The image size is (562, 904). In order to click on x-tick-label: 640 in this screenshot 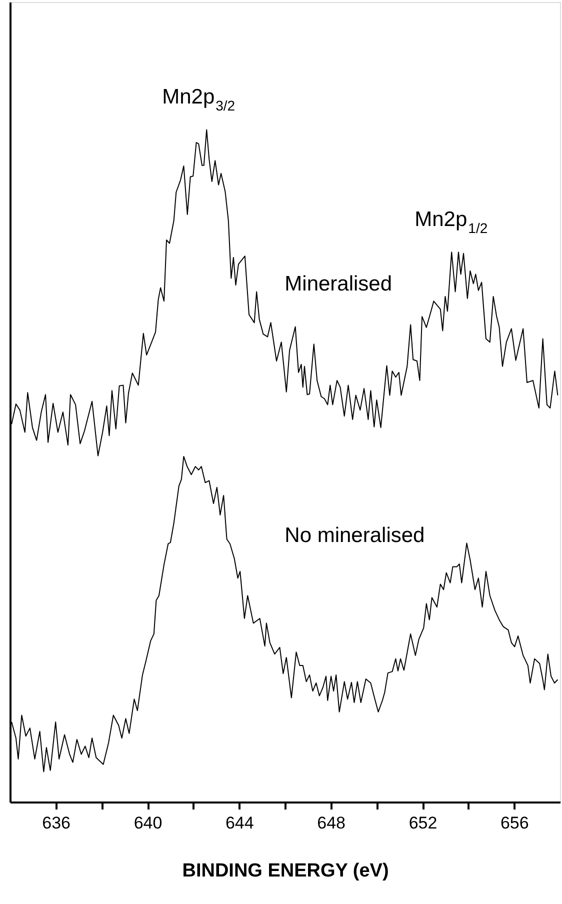, I will do `click(148, 823)`.